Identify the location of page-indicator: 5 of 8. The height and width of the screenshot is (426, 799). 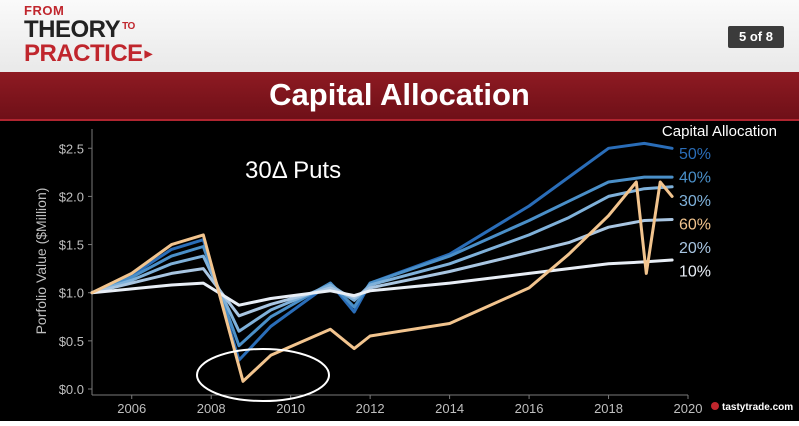
(756, 37).